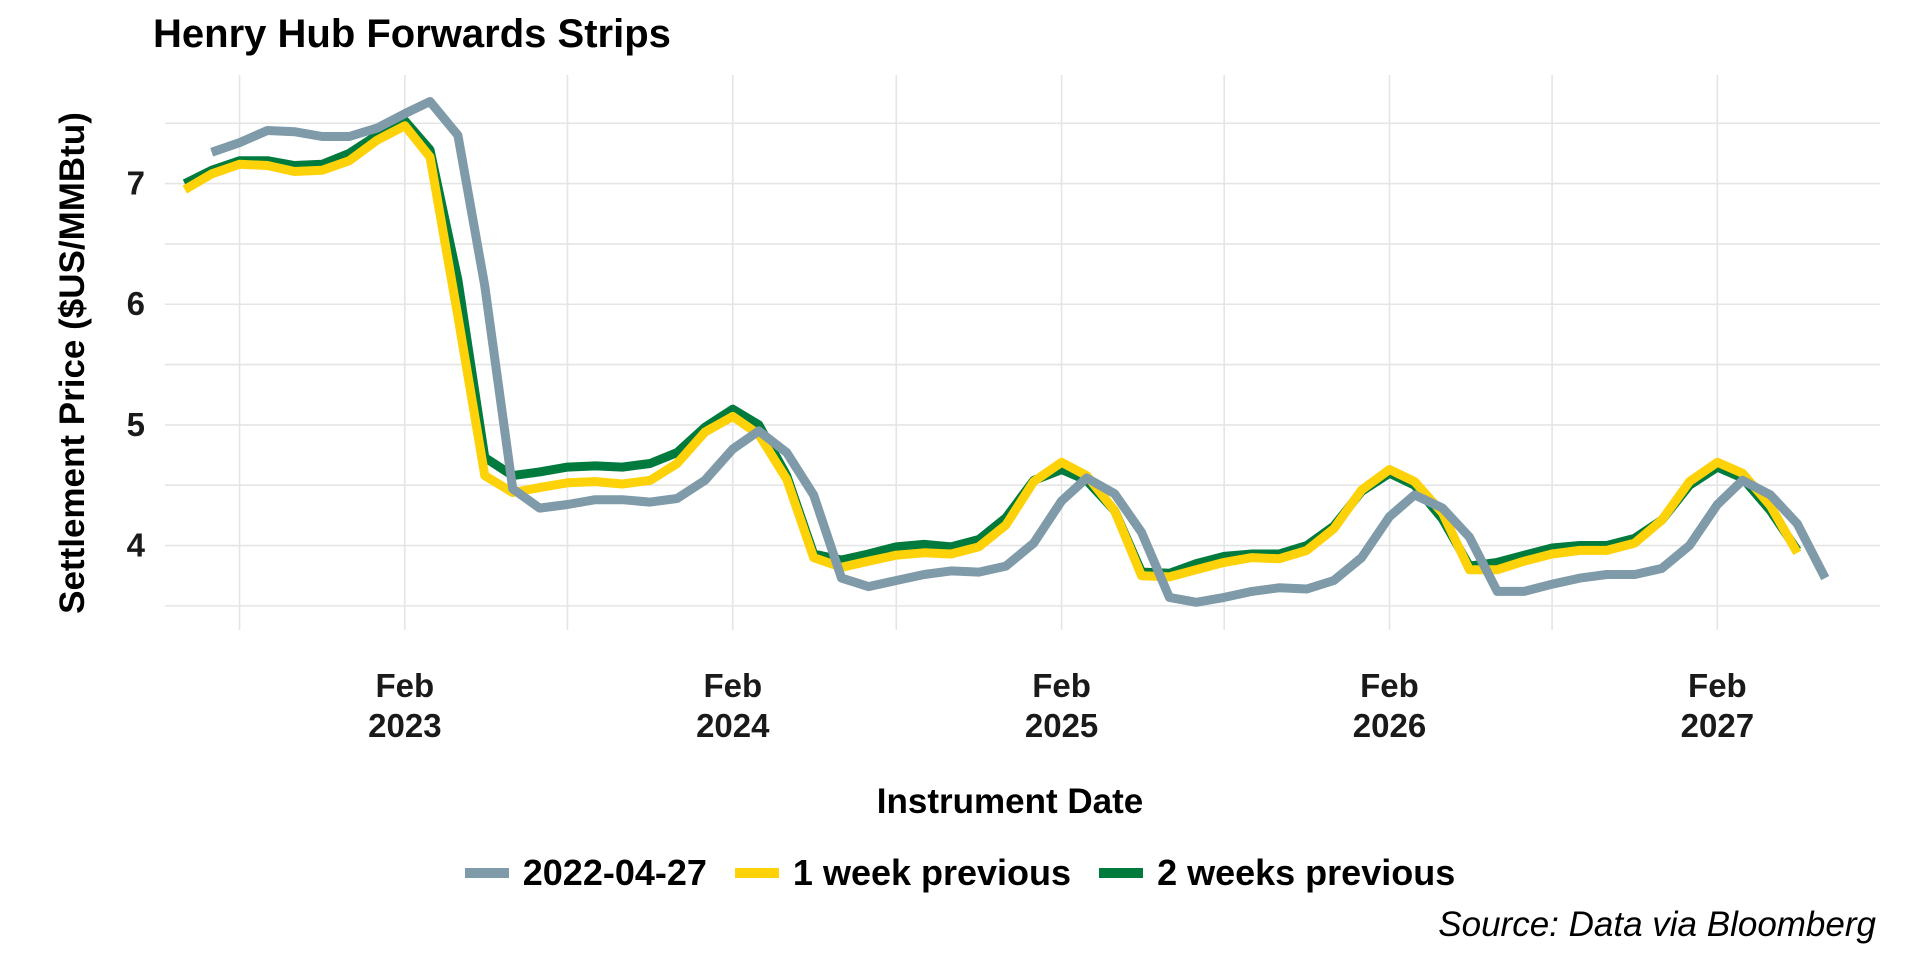 The height and width of the screenshot is (960, 1920). What do you see at coordinates (614, 872) in the screenshot?
I see `legend-label: 2022-04-27` at bounding box center [614, 872].